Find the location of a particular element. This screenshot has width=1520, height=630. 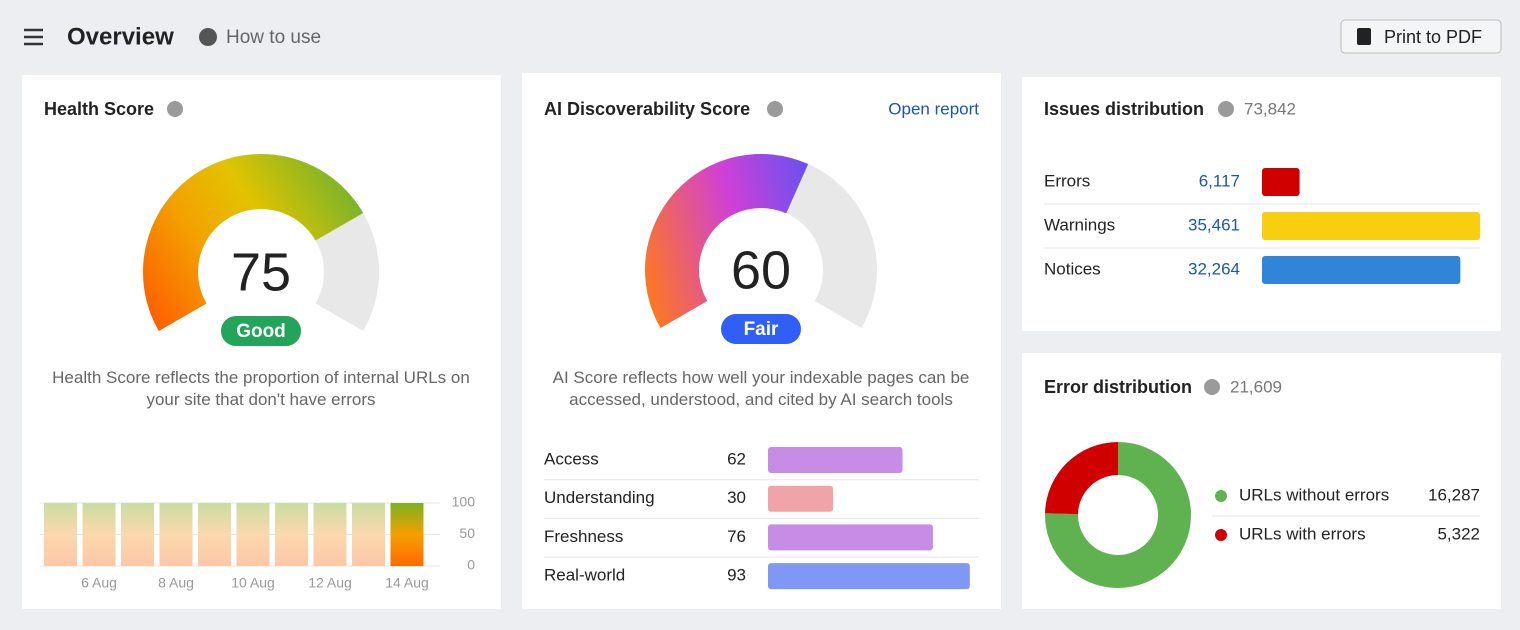

open-report-link: Open report is located at coordinates (933, 108).